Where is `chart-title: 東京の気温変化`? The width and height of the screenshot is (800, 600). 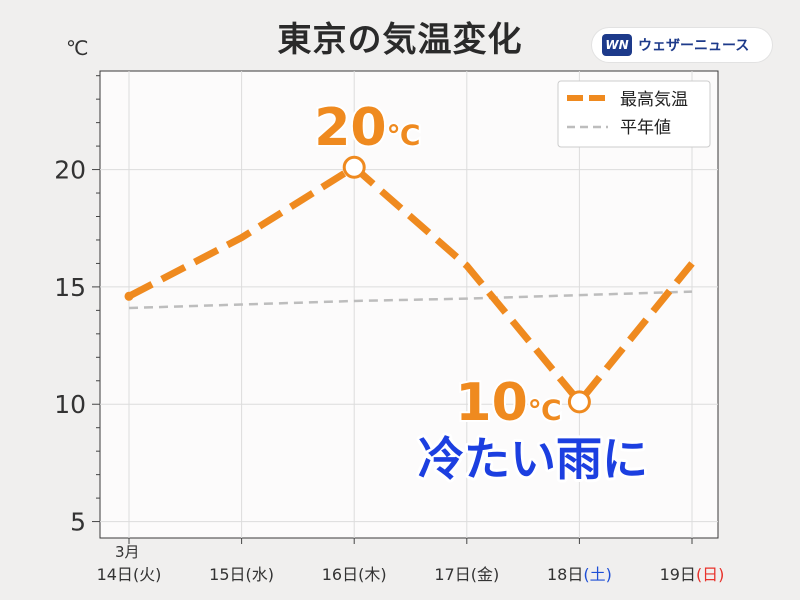
chart-title: 東京の気温変化 is located at coordinates (400, 40).